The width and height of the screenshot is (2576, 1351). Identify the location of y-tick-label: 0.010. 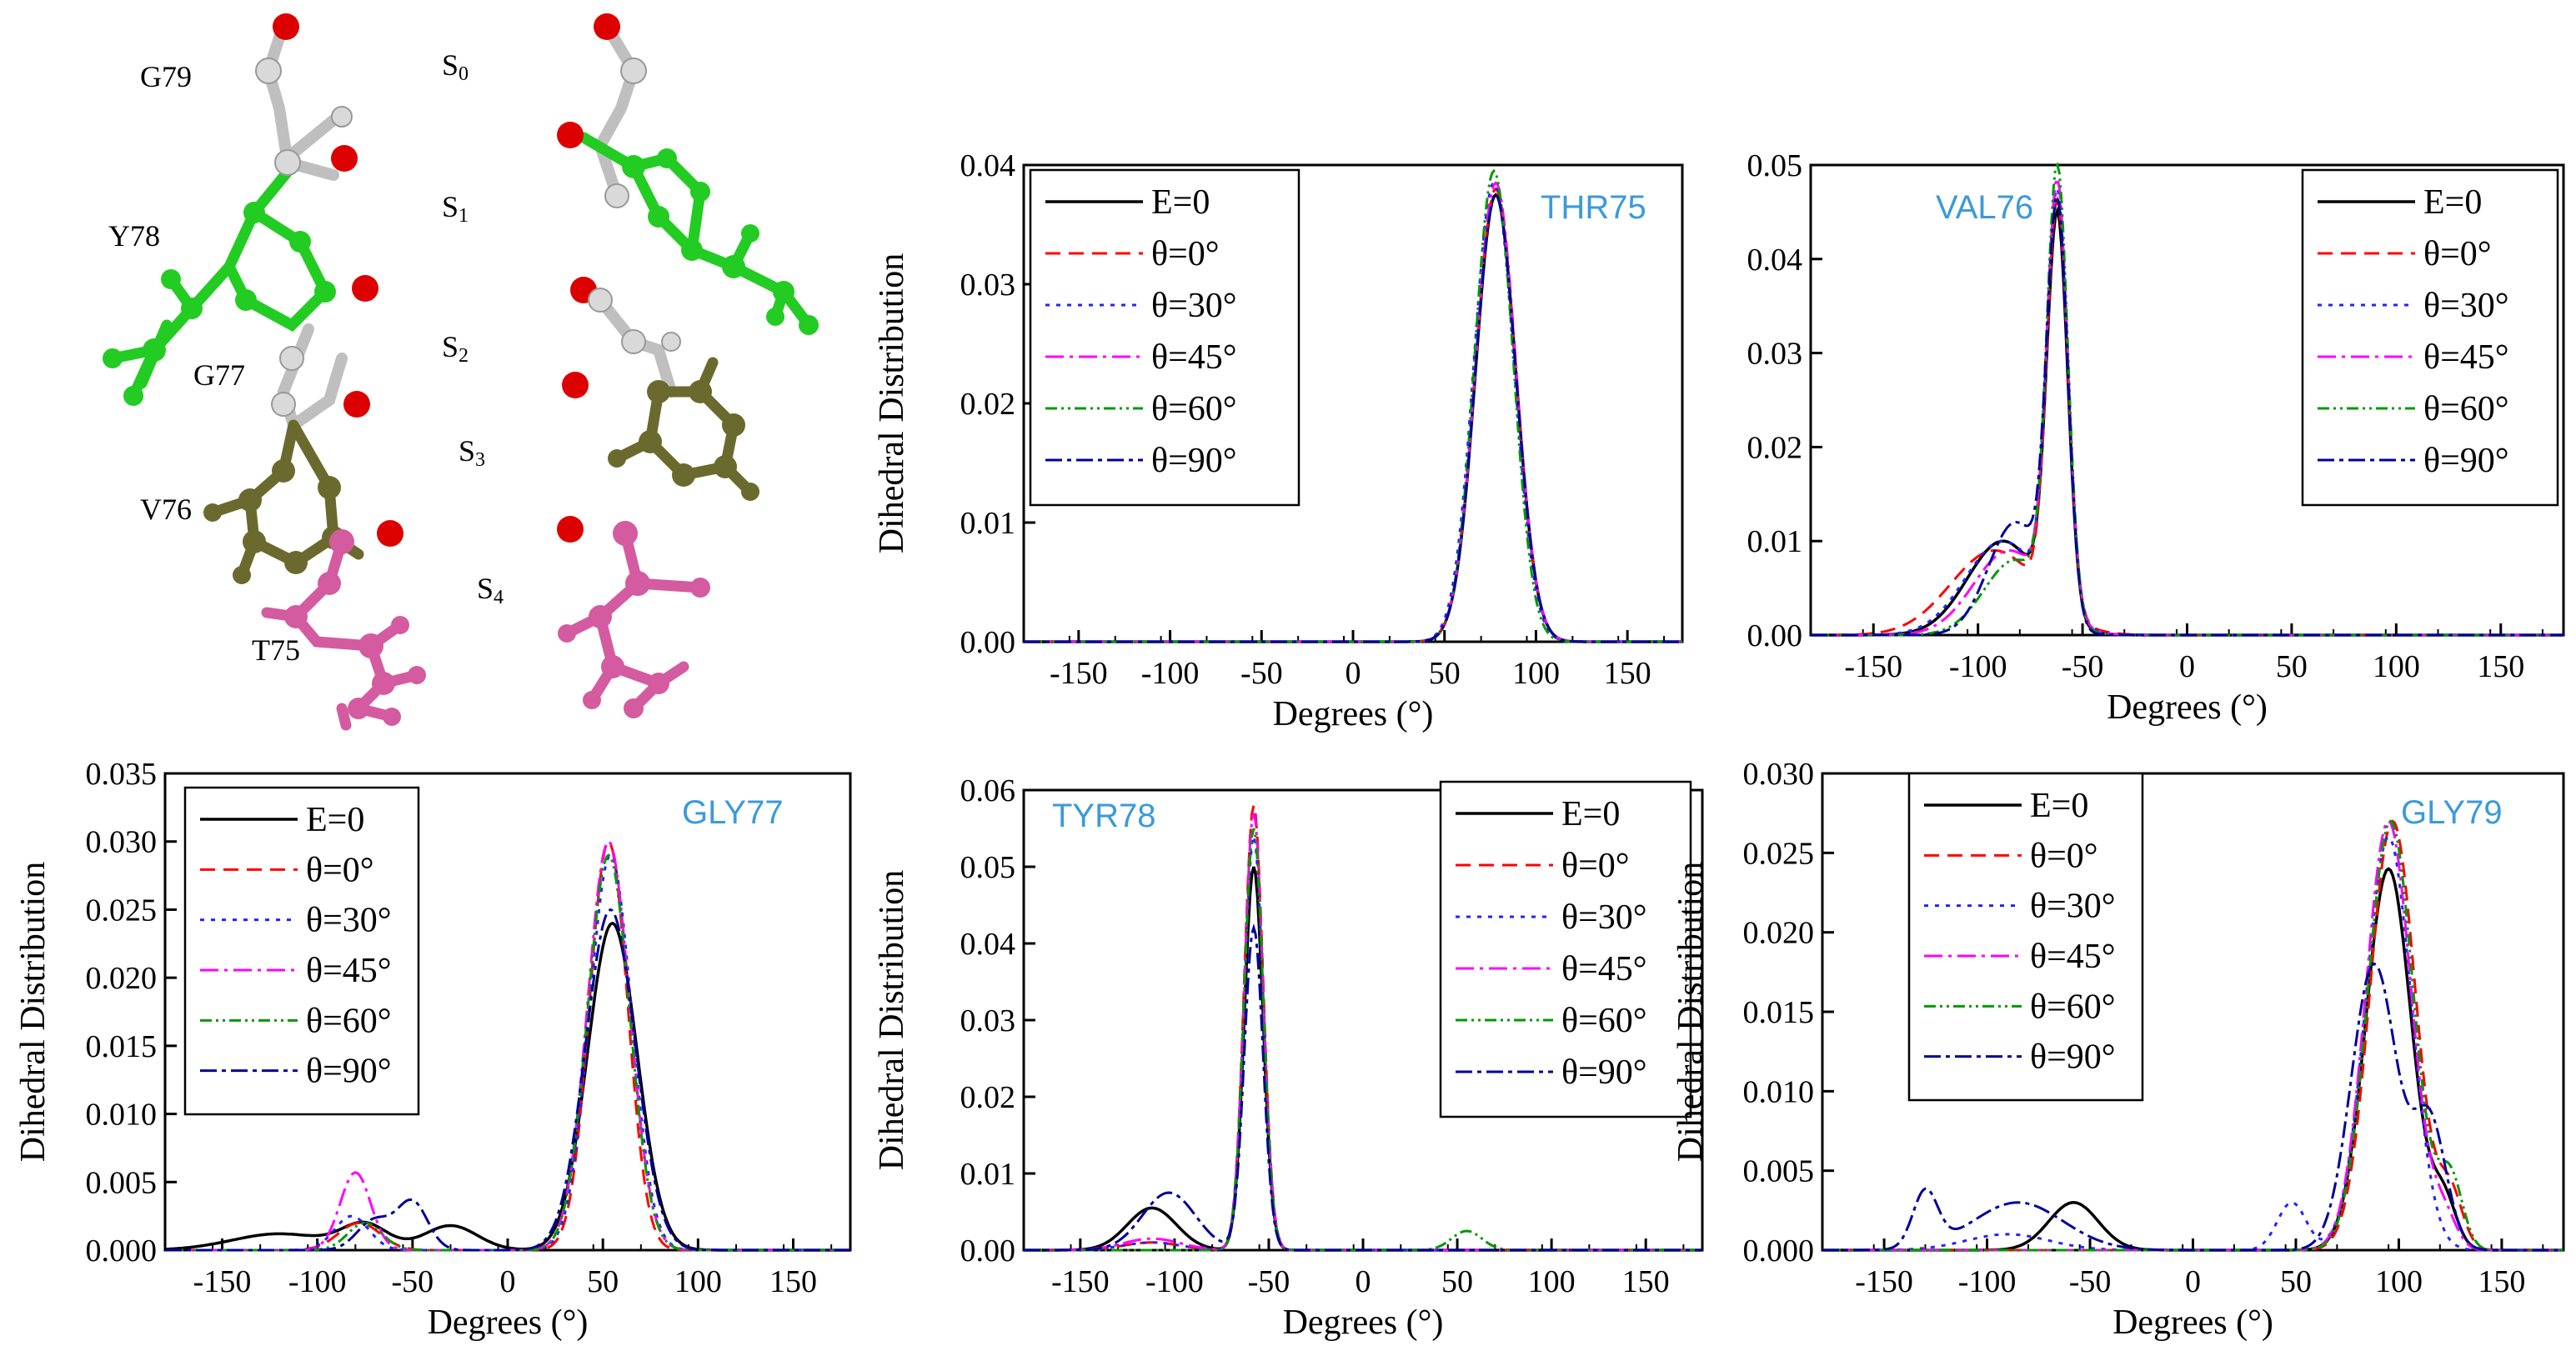
(122, 1115).